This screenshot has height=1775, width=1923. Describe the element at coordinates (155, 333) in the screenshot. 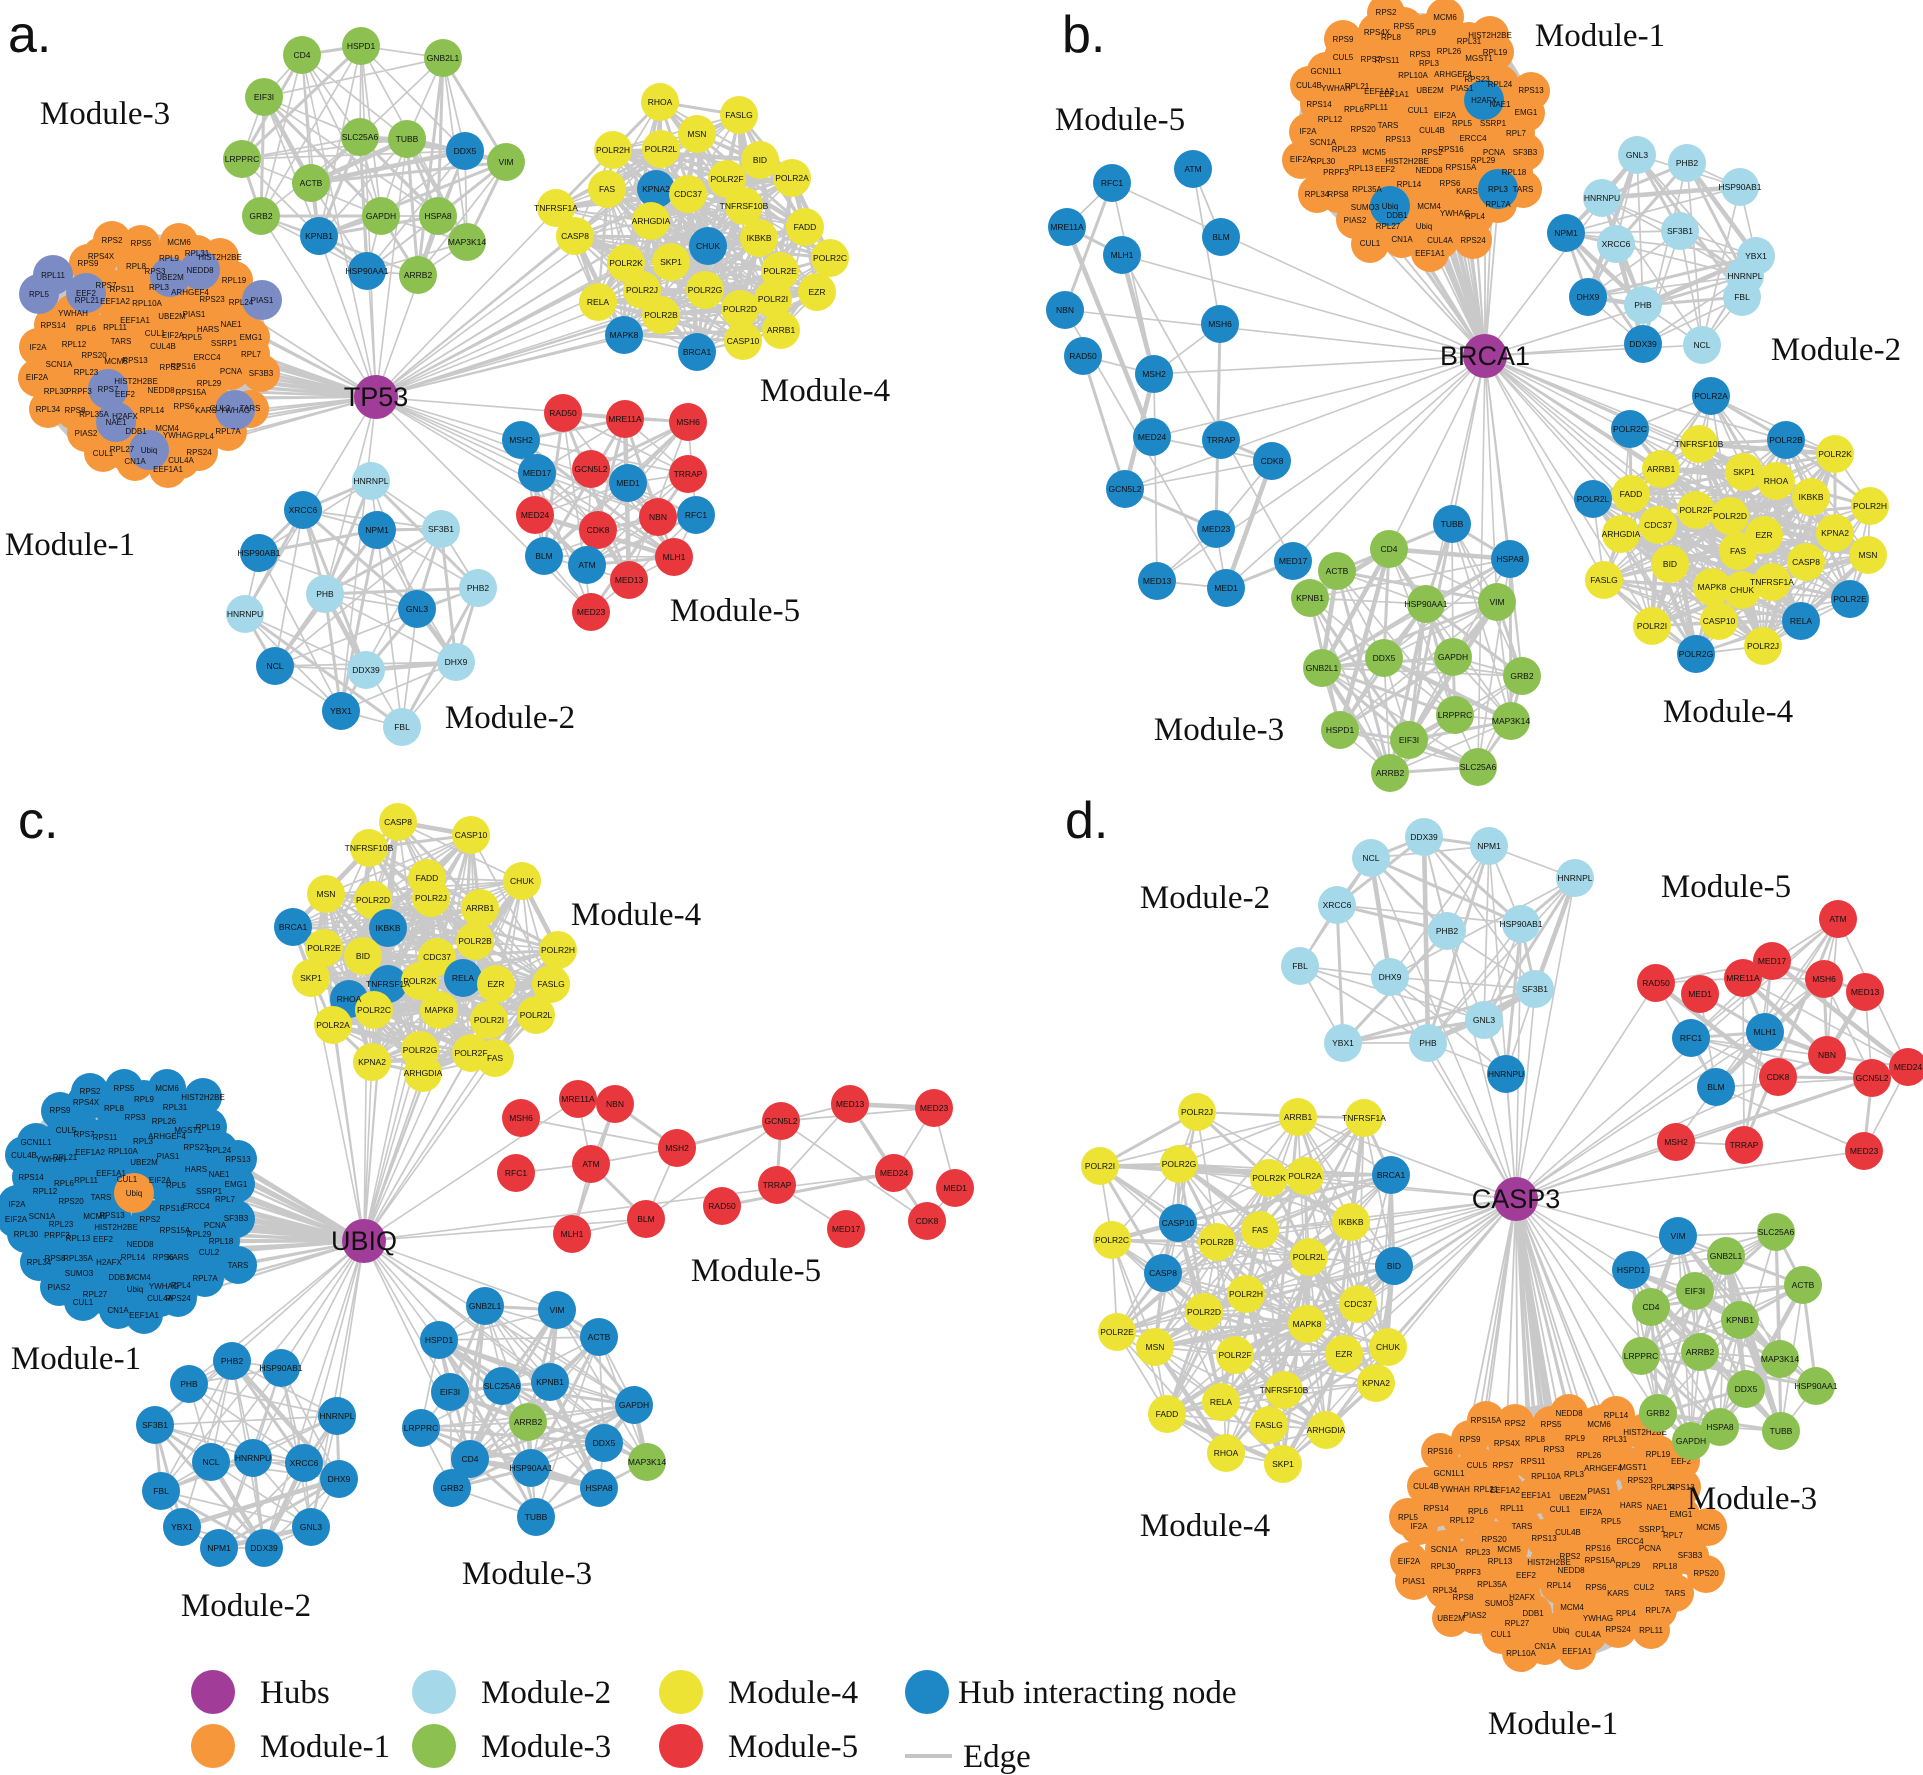

I see `svg-text: CUL1` at that location.